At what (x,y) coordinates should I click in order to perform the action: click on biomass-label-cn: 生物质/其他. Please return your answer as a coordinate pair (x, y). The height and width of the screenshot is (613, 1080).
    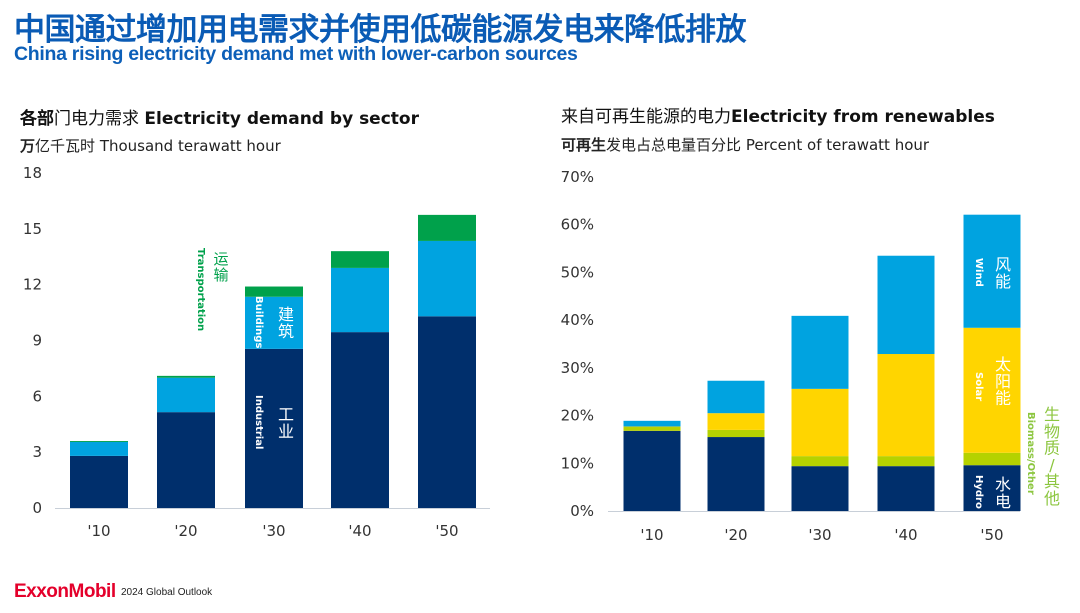
    Looking at the image, I should click on (1052, 456).